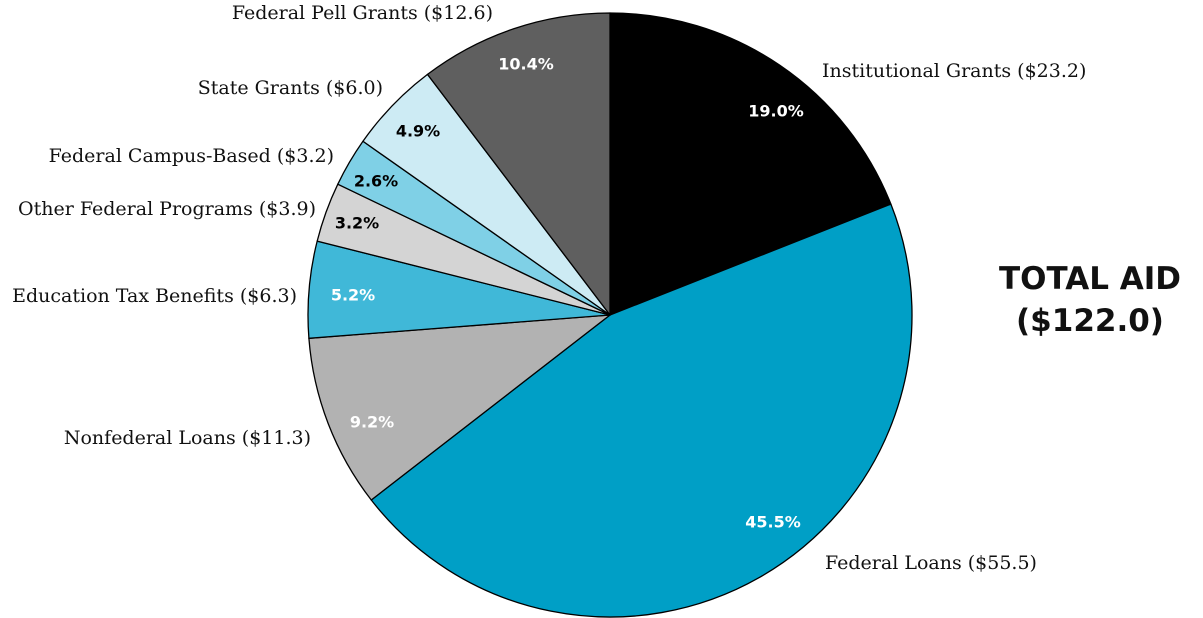  What do you see at coordinates (154, 296) in the screenshot?
I see `slice-category-label: Education Tax Benefits ($6.3)` at bounding box center [154, 296].